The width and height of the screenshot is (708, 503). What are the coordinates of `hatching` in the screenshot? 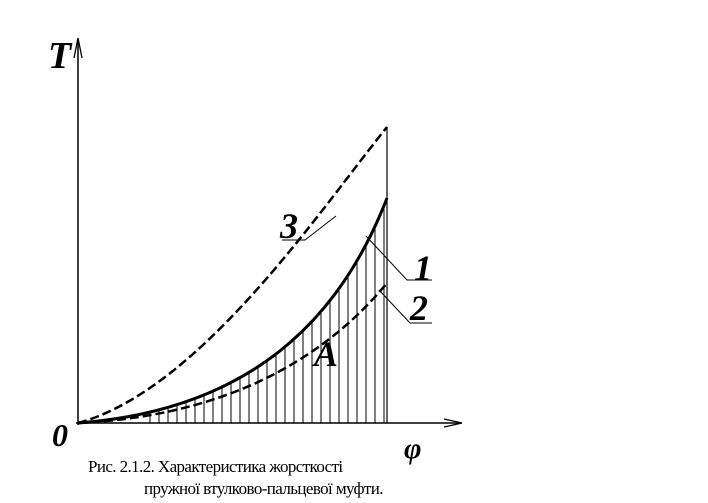 It's located at (267, 310).